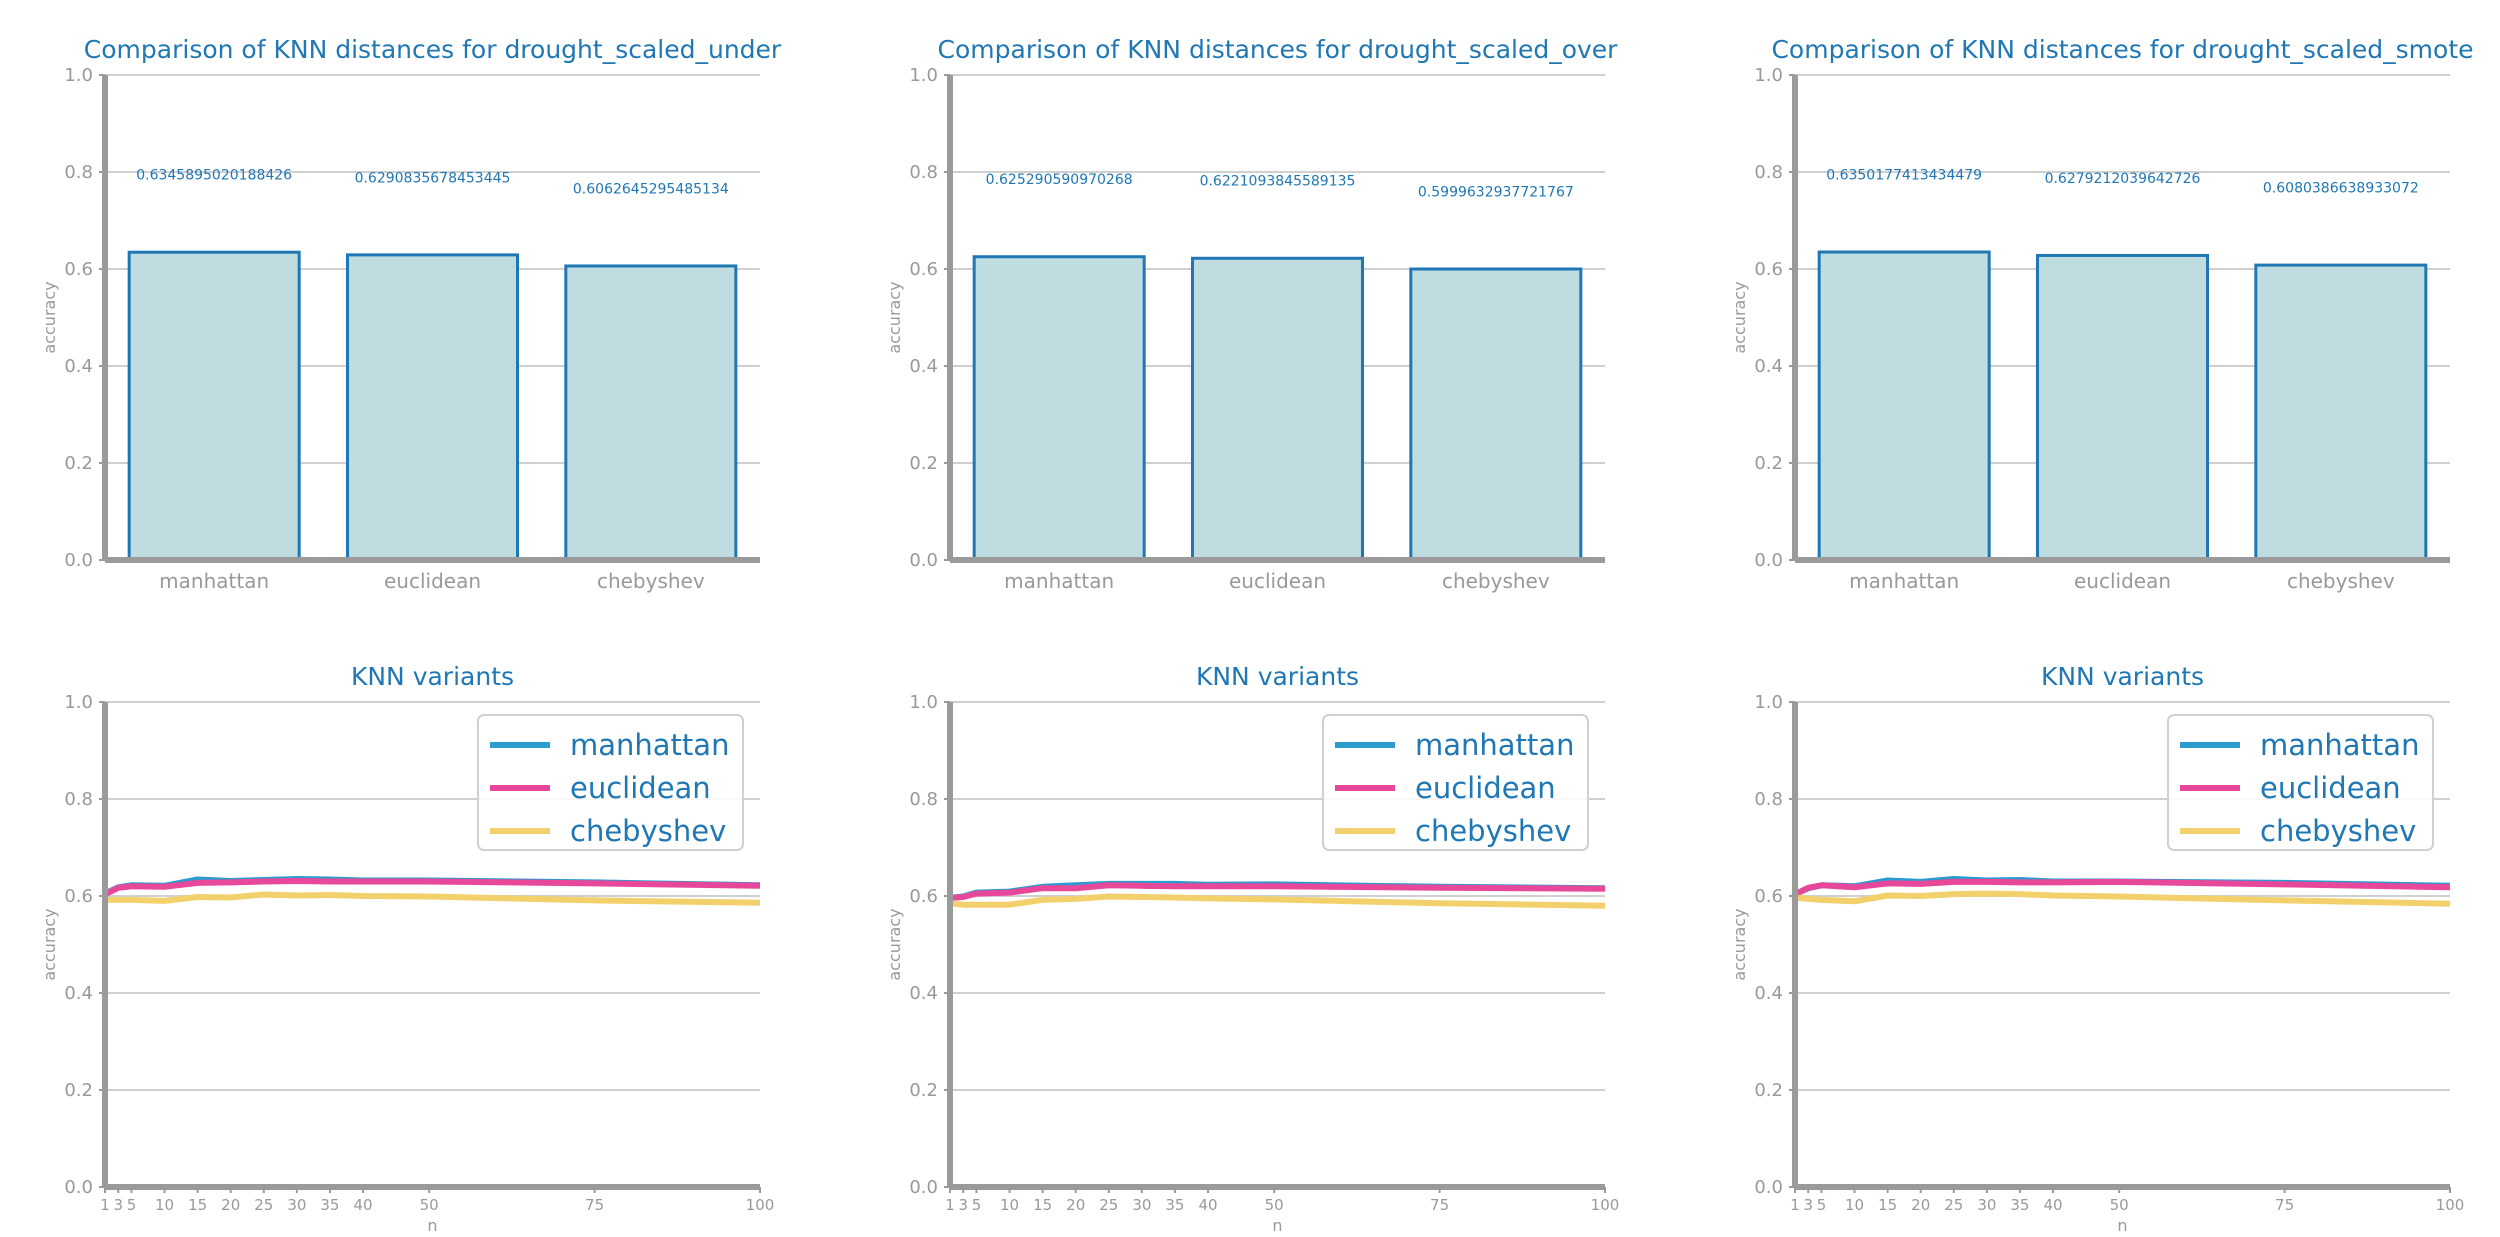  I want to click on bar-value-label: 0.6279212039642726, so click(2123, 179).